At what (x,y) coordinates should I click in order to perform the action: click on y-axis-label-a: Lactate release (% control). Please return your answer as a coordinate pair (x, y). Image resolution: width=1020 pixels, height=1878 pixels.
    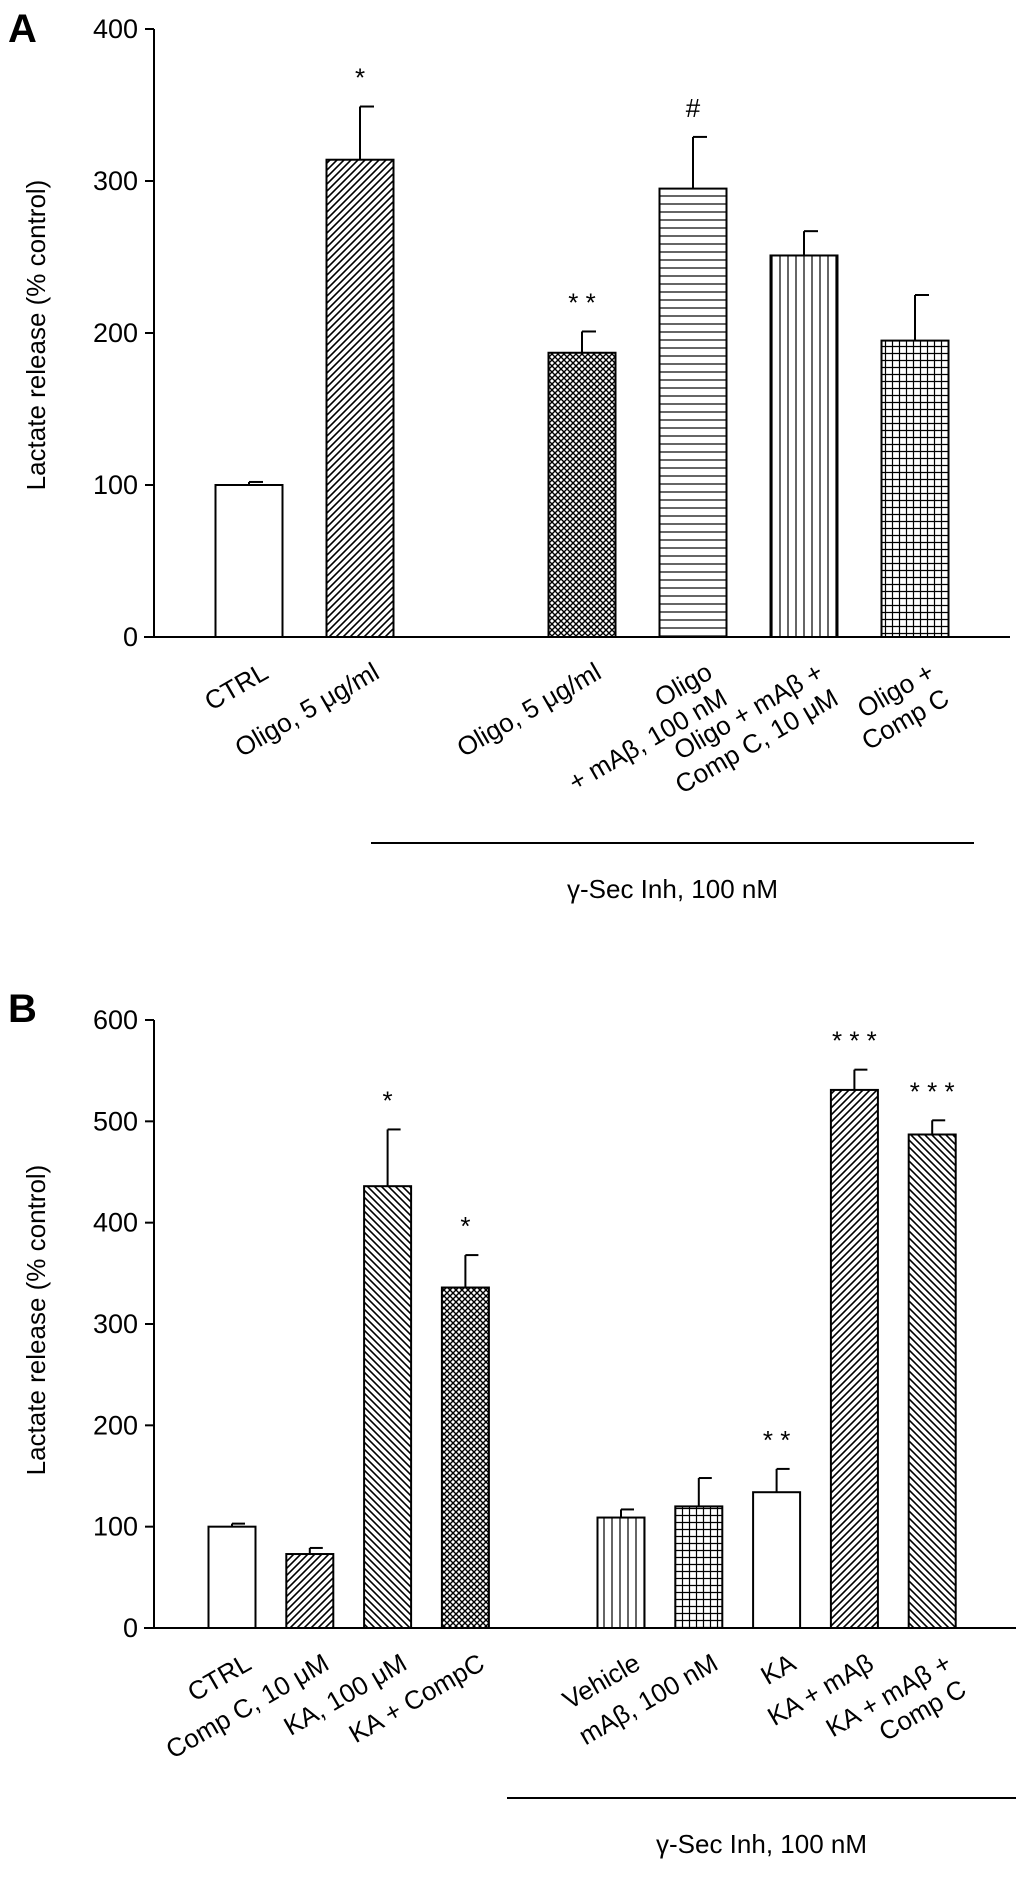
    Looking at the image, I should click on (36, 335).